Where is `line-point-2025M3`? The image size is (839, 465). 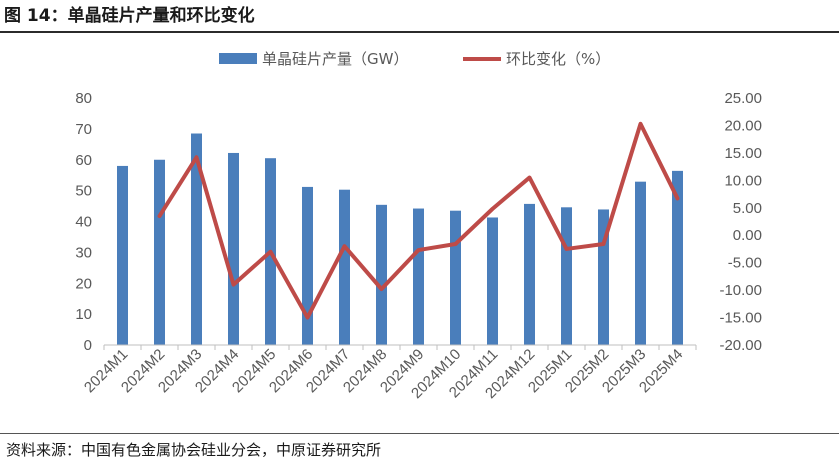
line-point-2025M3 is located at coordinates (640, 124).